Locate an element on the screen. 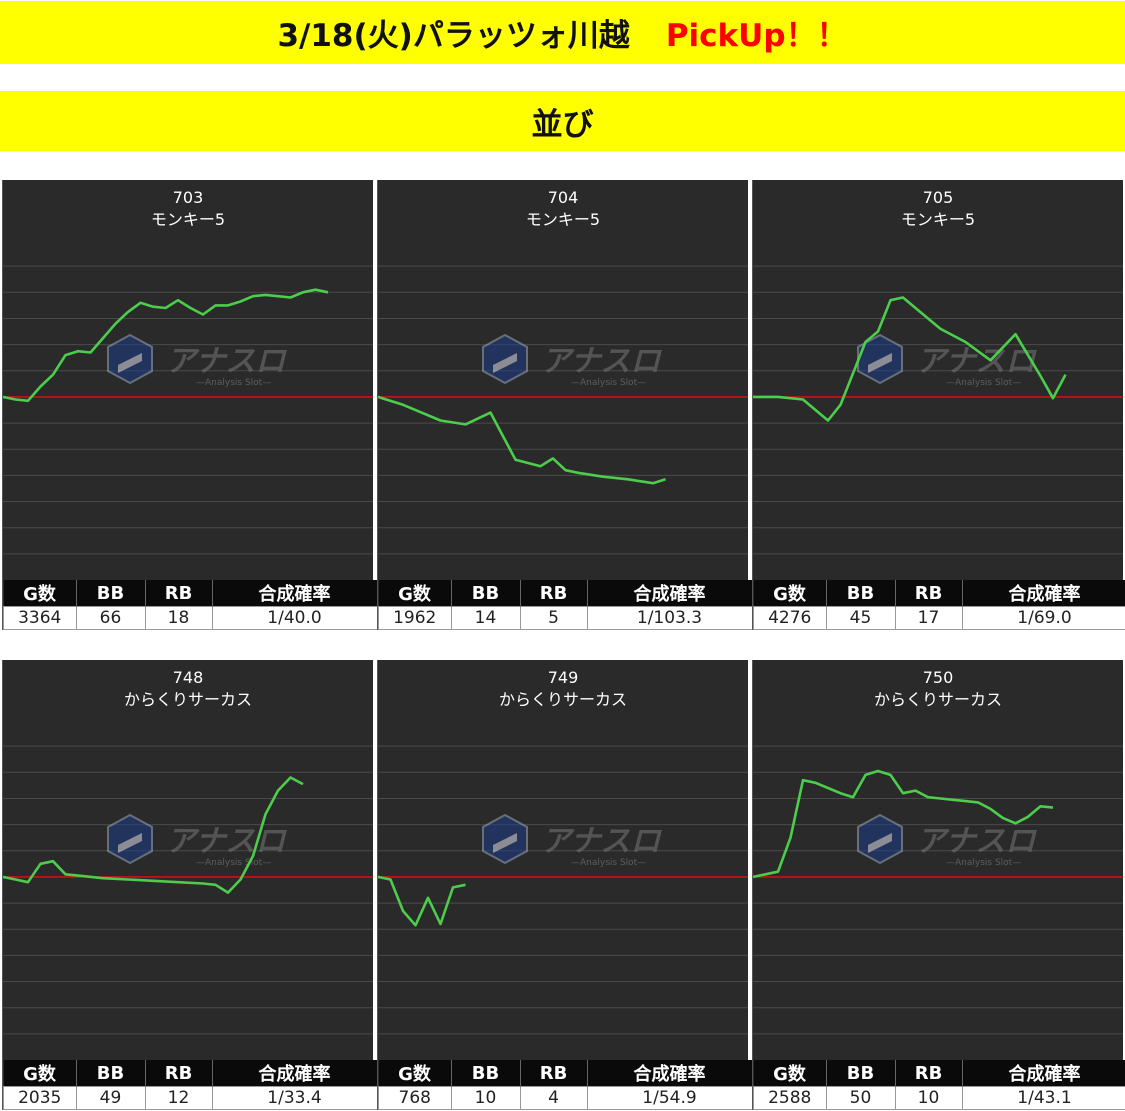  table-cell-games: 2035 is located at coordinates (40, 1098).